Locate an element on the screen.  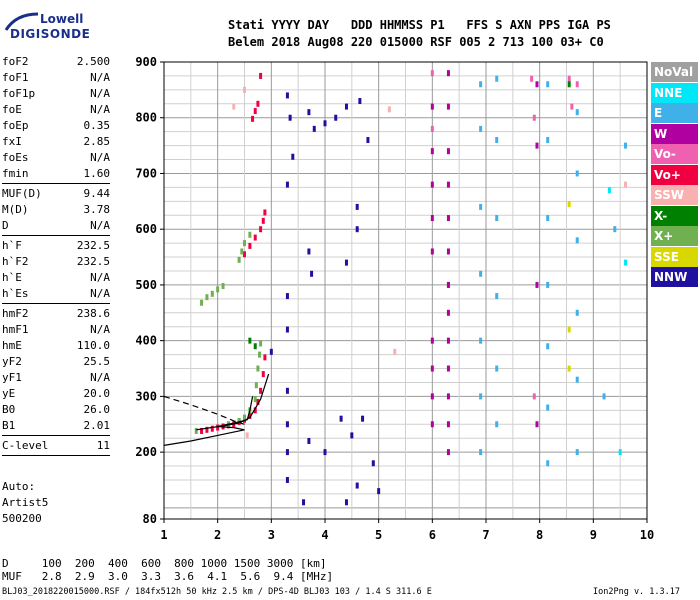
param-name: h`F2 is located at coordinates (15, 261).